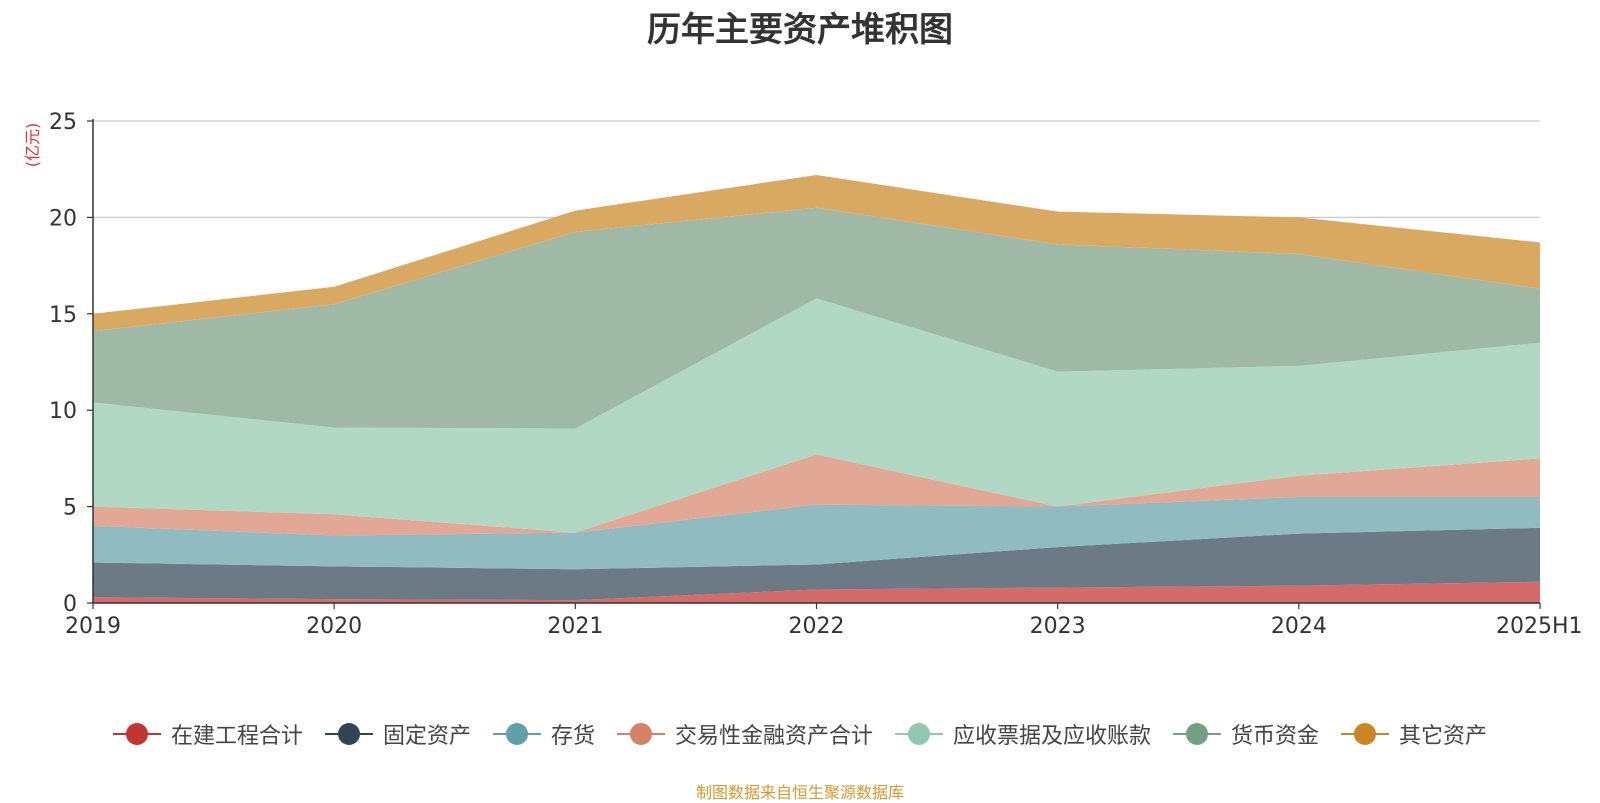 The width and height of the screenshot is (1600, 803). I want to click on y-tick-label: 25, so click(63, 122).